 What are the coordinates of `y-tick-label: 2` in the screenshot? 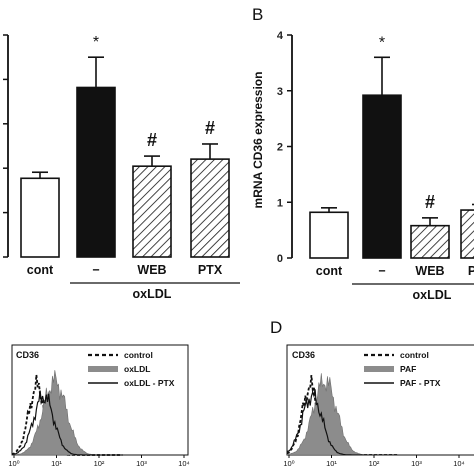 It's located at (280, 148).